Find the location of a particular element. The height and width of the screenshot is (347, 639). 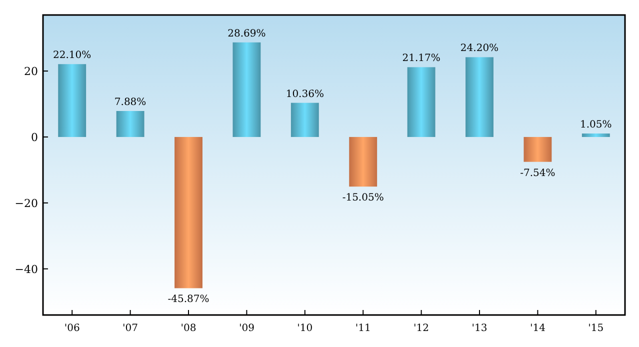

data-label: -7.54% is located at coordinates (538, 173).